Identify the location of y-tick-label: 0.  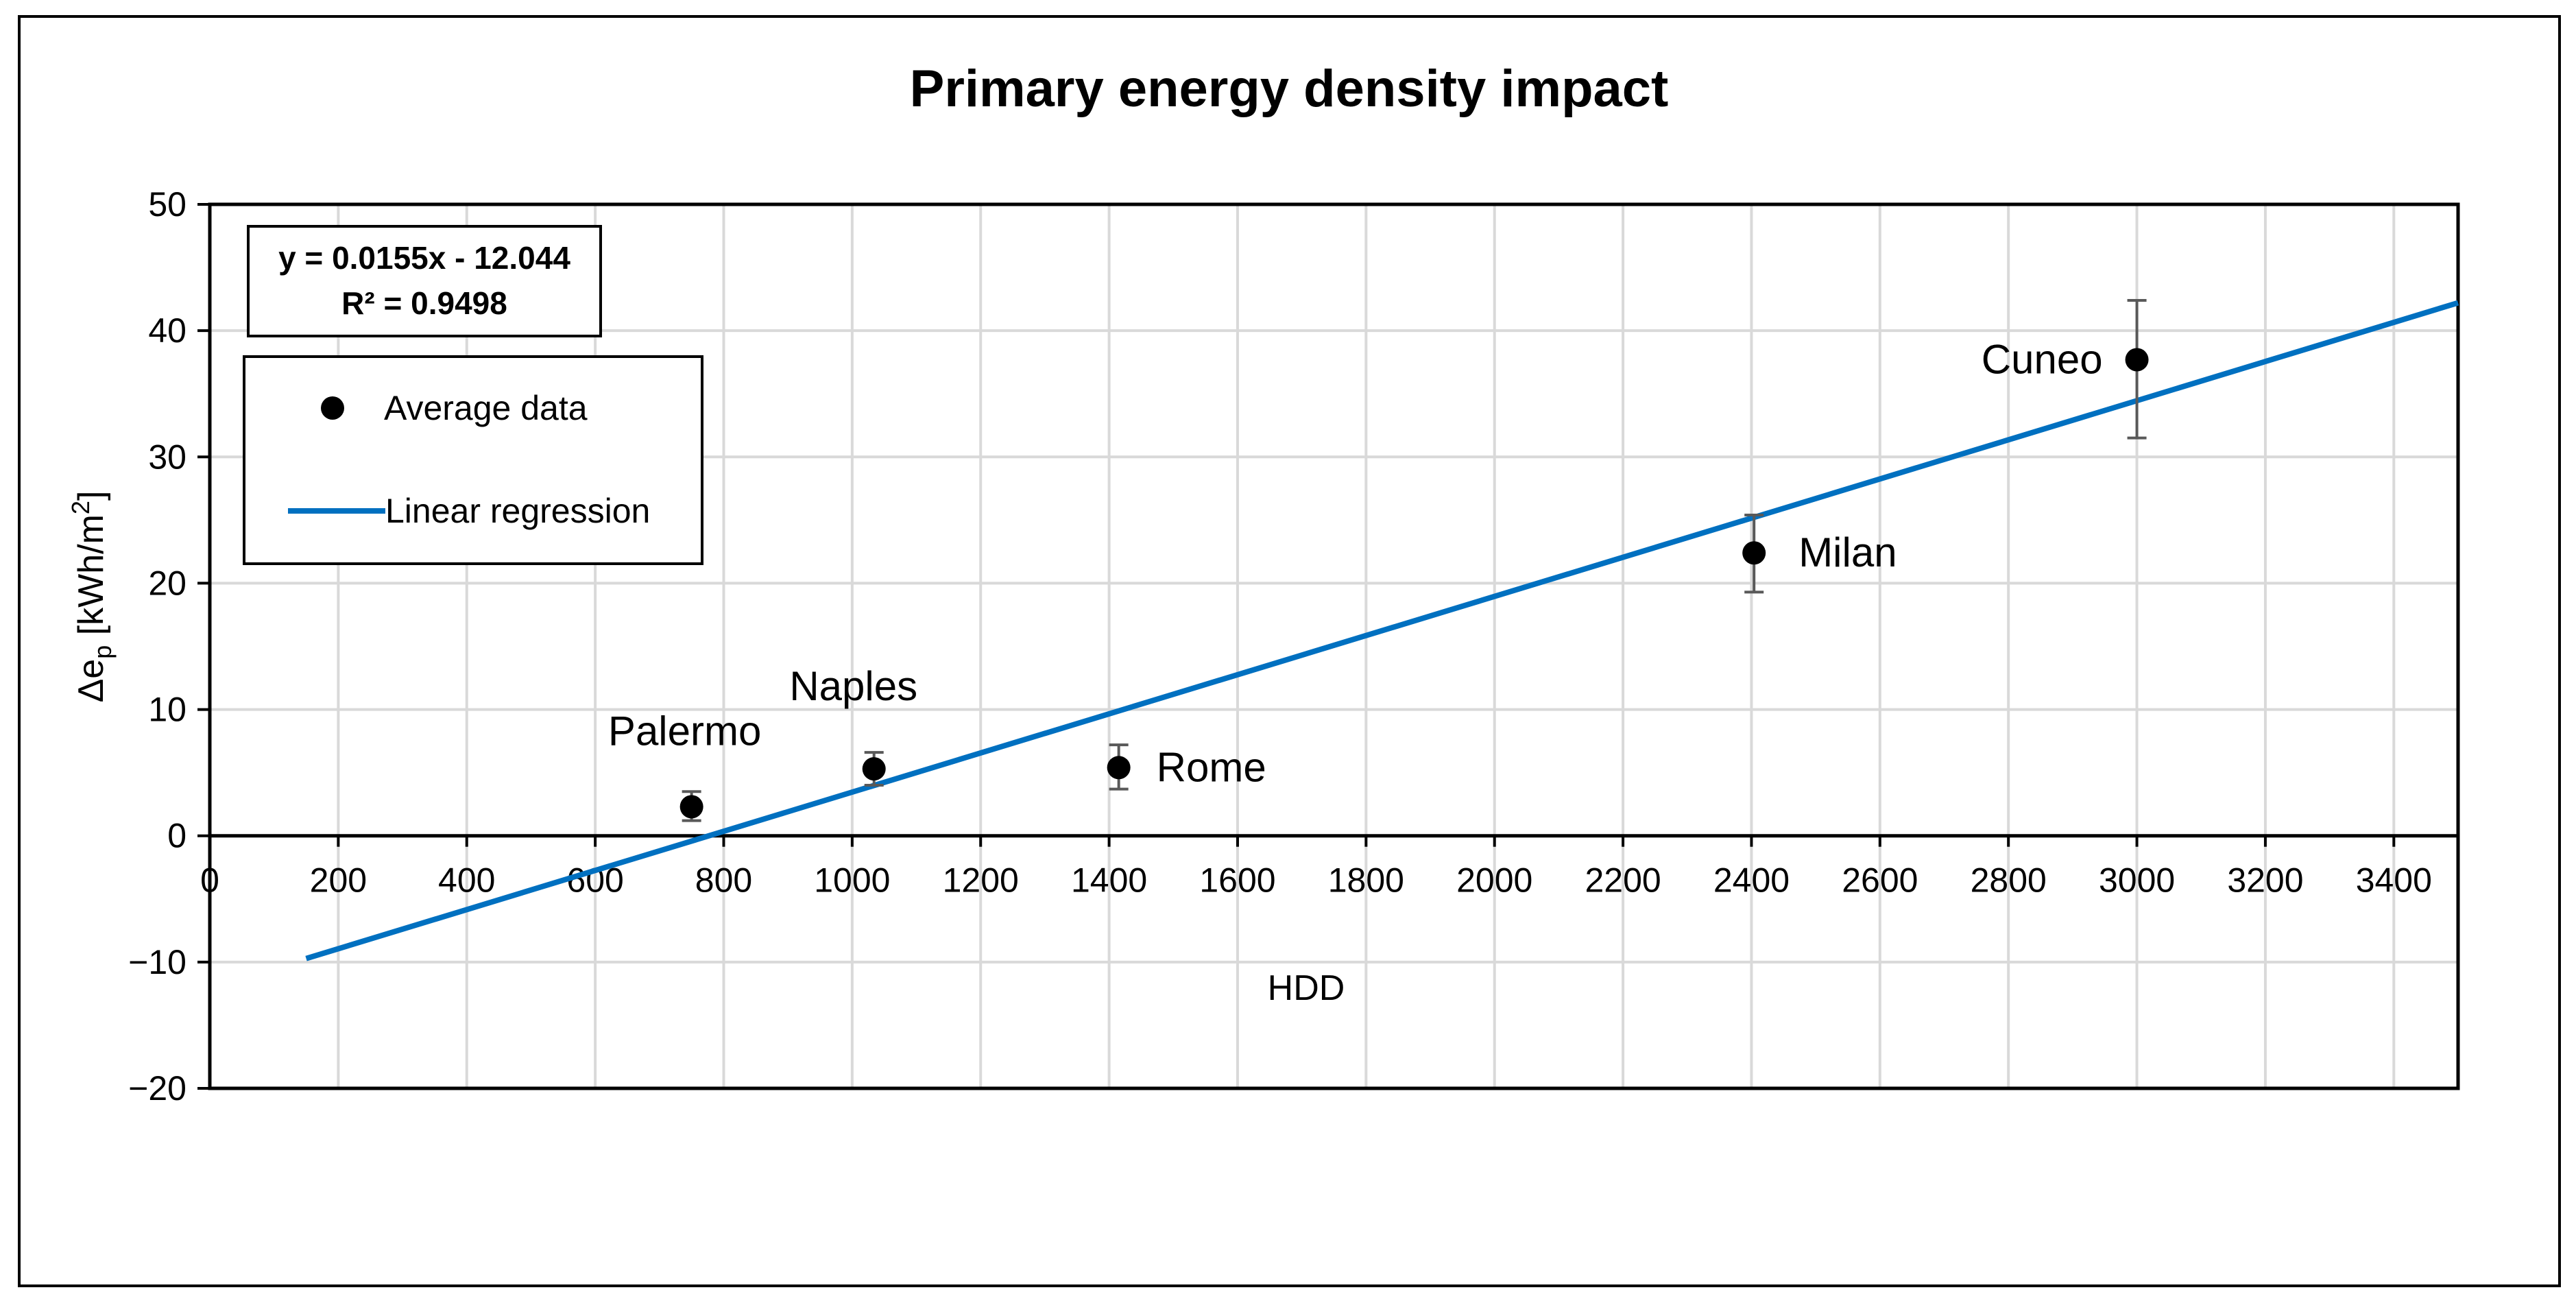
(177, 836).